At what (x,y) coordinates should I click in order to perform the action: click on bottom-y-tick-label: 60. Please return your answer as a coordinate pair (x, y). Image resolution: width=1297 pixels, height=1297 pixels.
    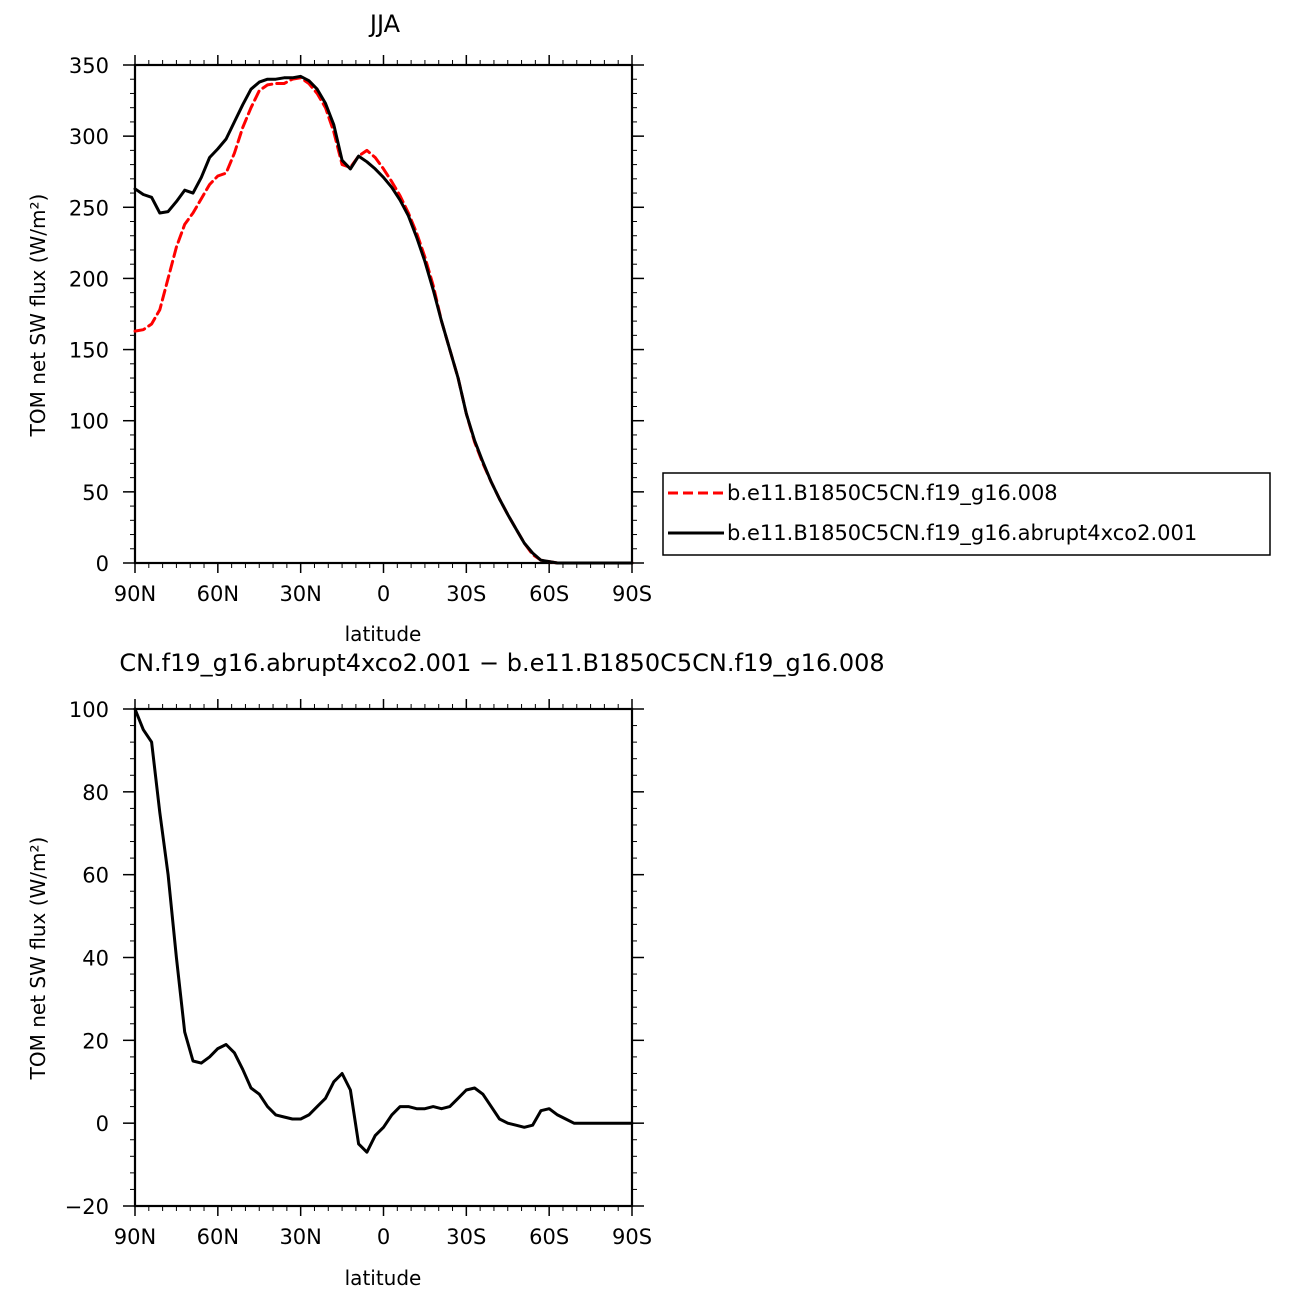
    Looking at the image, I should click on (95, 876).